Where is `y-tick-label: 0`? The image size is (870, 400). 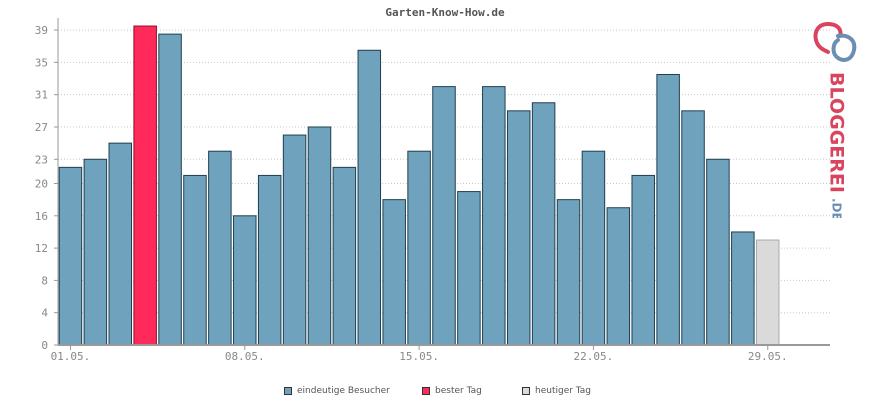 y-tick-label: 0 is located at coordinates (44, 345).